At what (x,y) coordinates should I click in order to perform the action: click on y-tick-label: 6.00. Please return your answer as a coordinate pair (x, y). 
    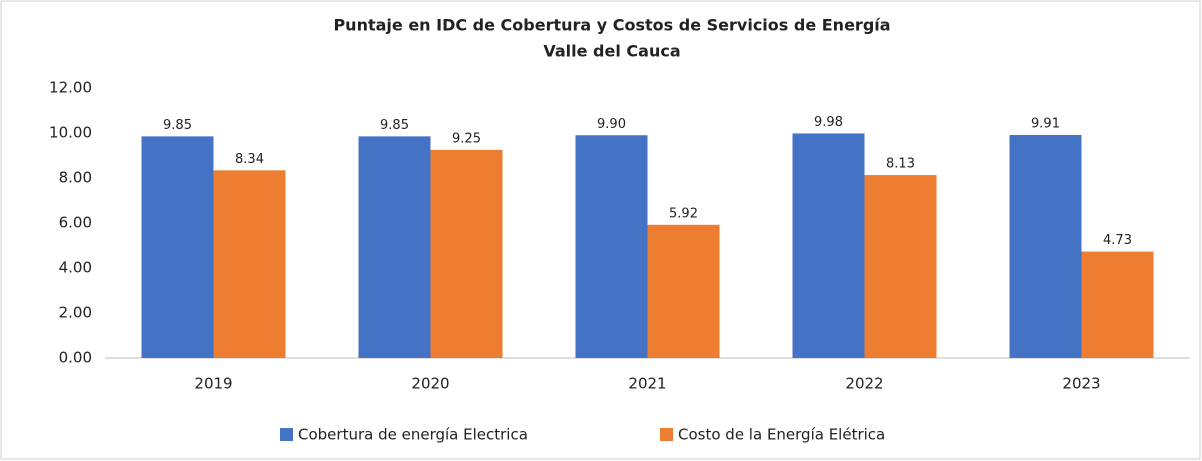
    Looking at the image, I should click on (75, 223).